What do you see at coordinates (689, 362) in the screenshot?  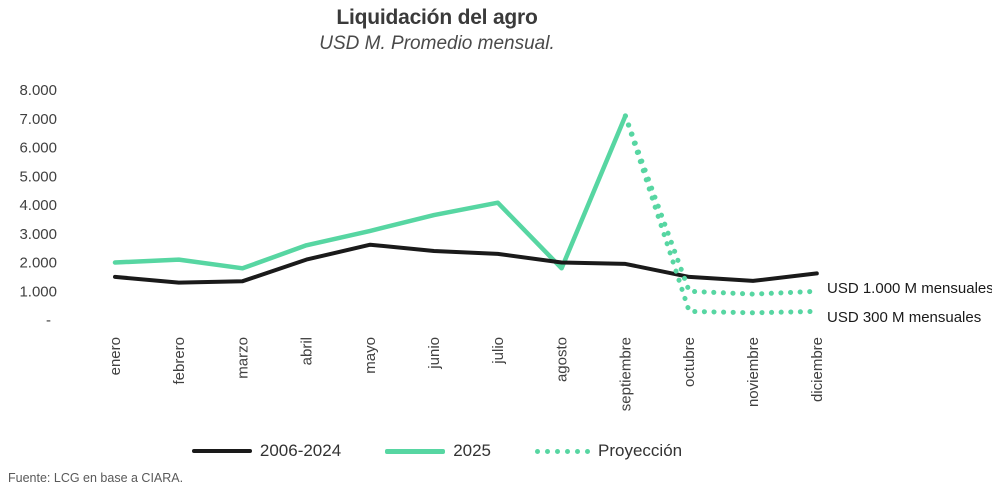 I see `x-axis-month-label: octubre` at bounding box center [689, 362].